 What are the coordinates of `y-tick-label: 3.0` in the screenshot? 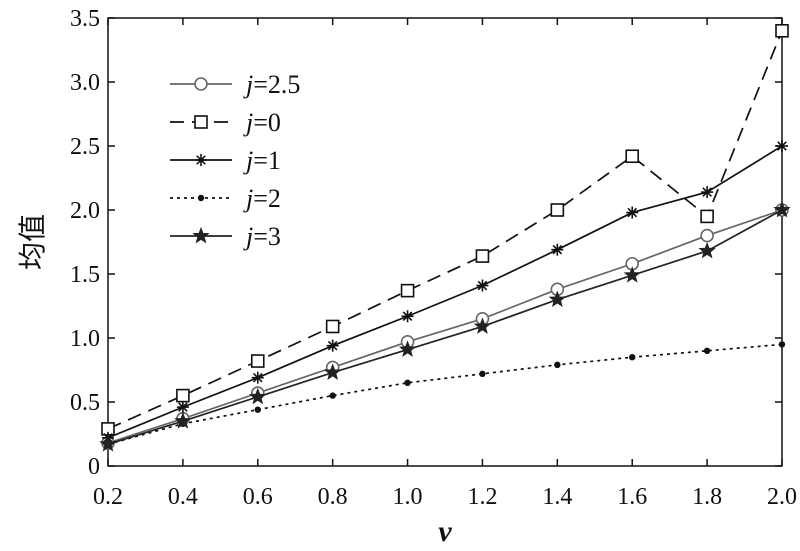 It's located at (85, 83).